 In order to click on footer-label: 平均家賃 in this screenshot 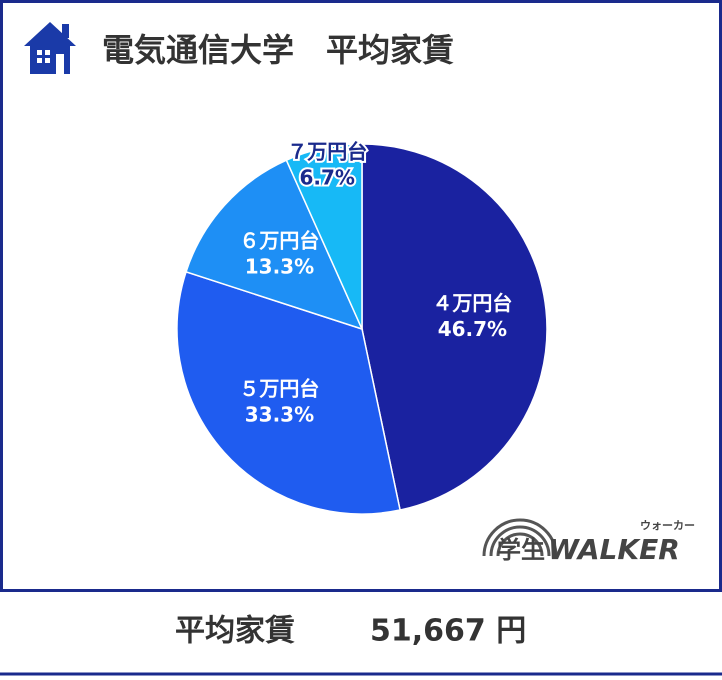, I will do `click(235, 631)`.